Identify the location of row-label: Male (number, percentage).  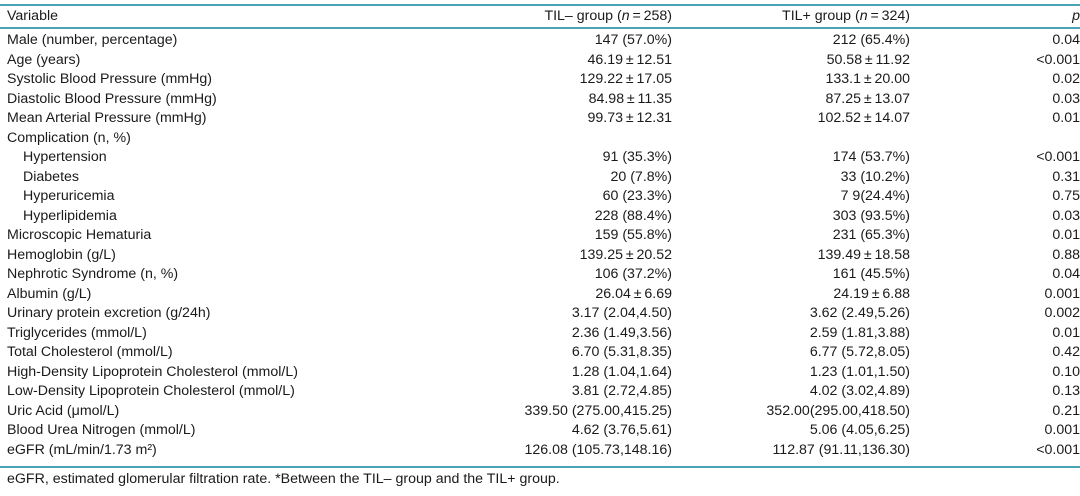
(92, 40).